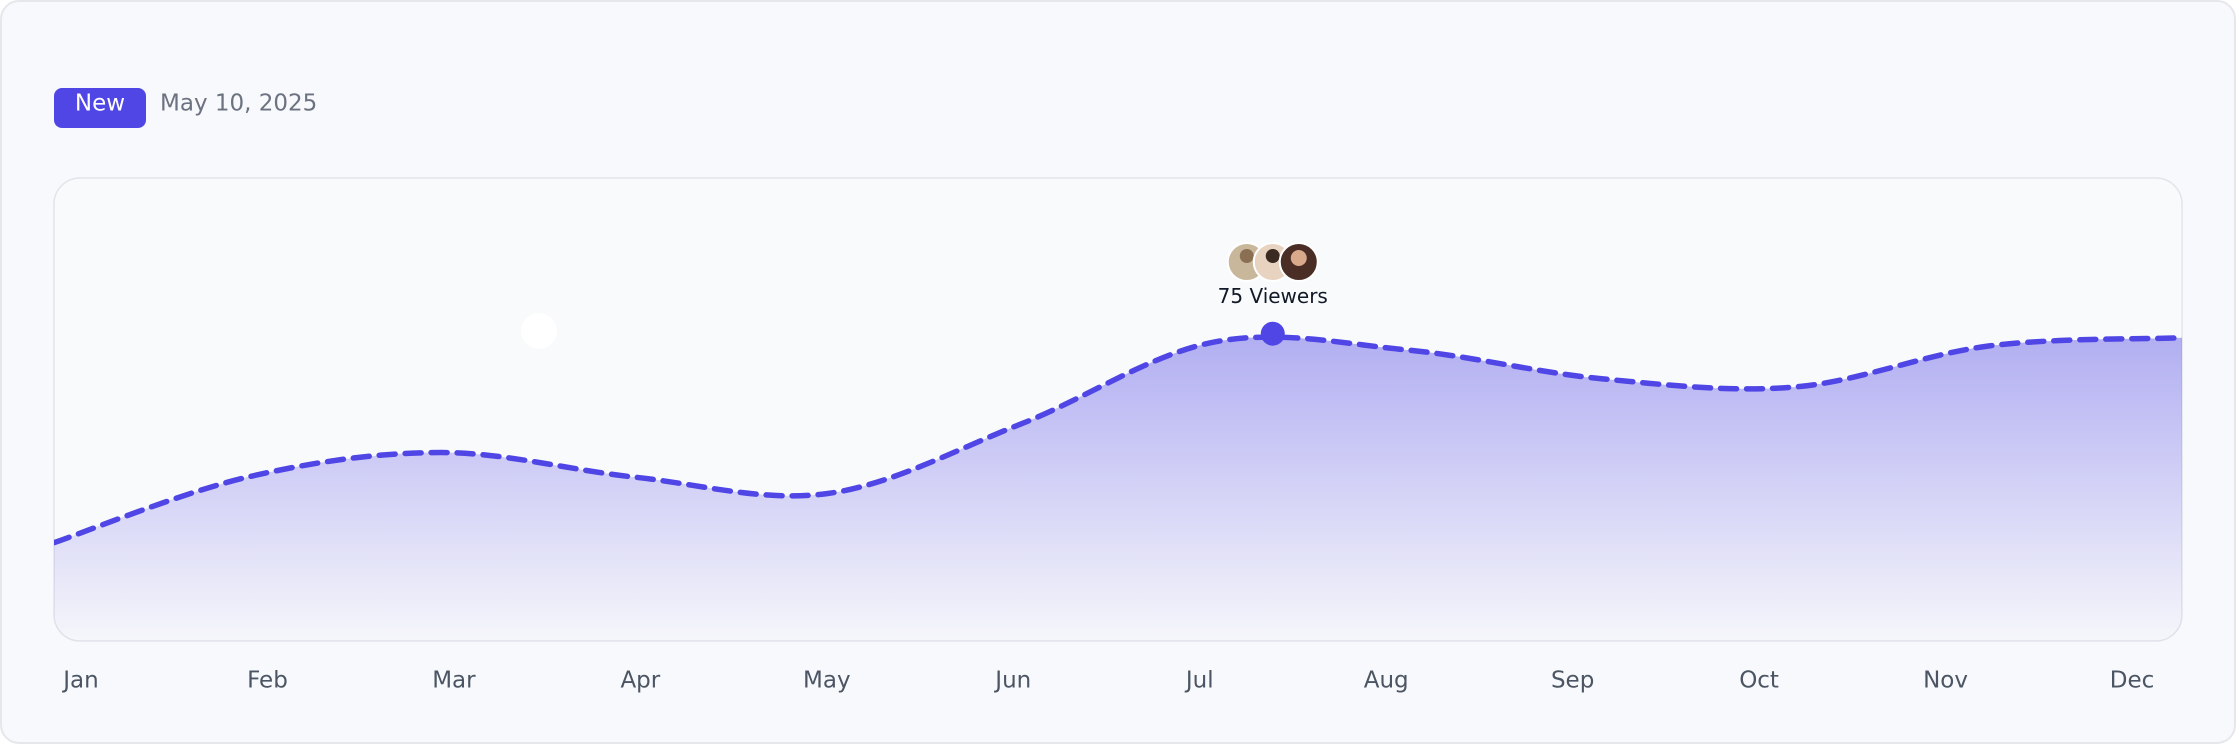  I want to click on date: May 10, 2025, so click(238, 104).